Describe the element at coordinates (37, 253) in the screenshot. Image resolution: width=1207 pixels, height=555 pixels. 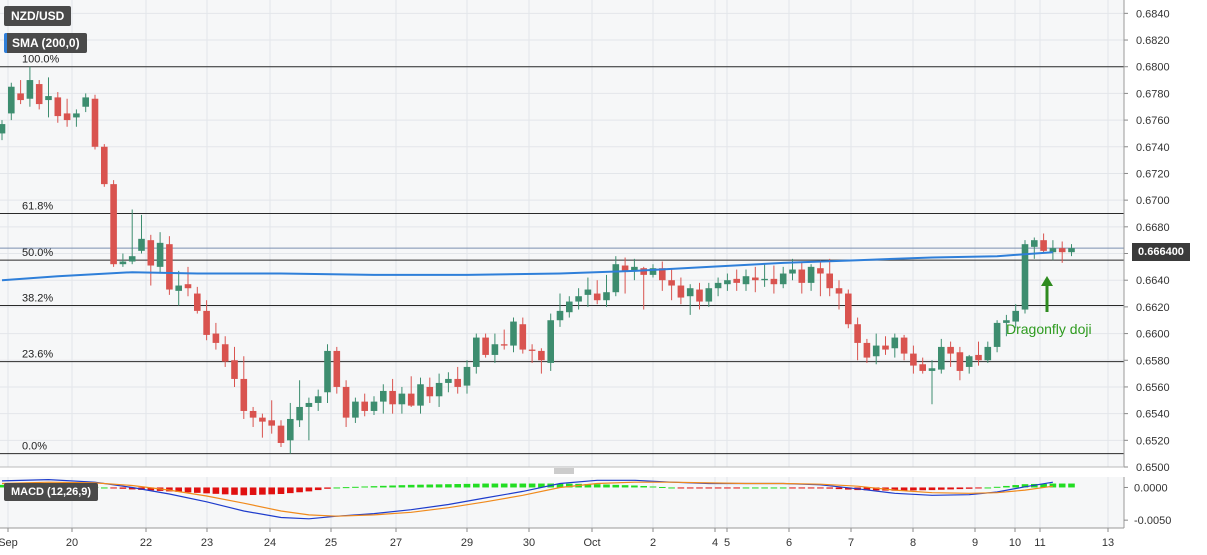
I see `fib-level-label: 50.0%` at that location.